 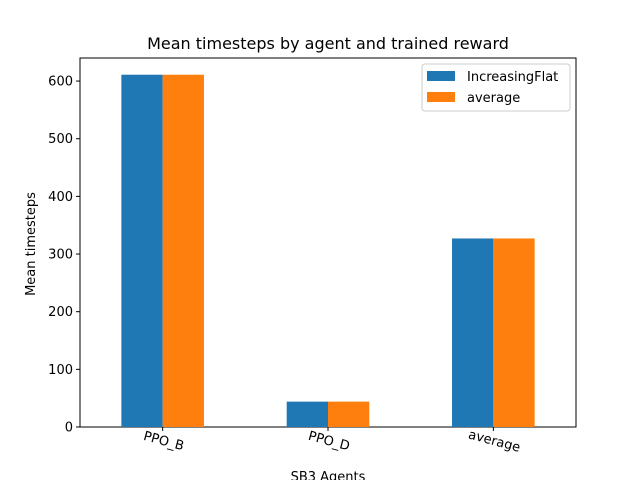 What do you see at coordinates (512, 77) in the screenshot?
I see `legend-label-IncreasingFlat: IncreasingFlat` at bounding box center [512, 77].